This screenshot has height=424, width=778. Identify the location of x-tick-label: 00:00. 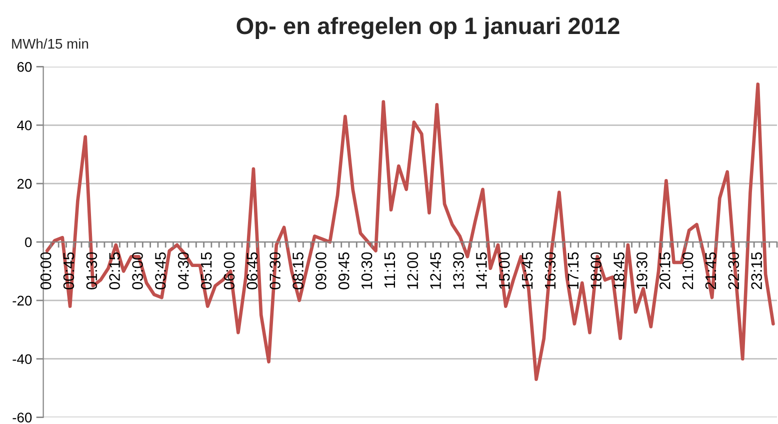
(46, 271).